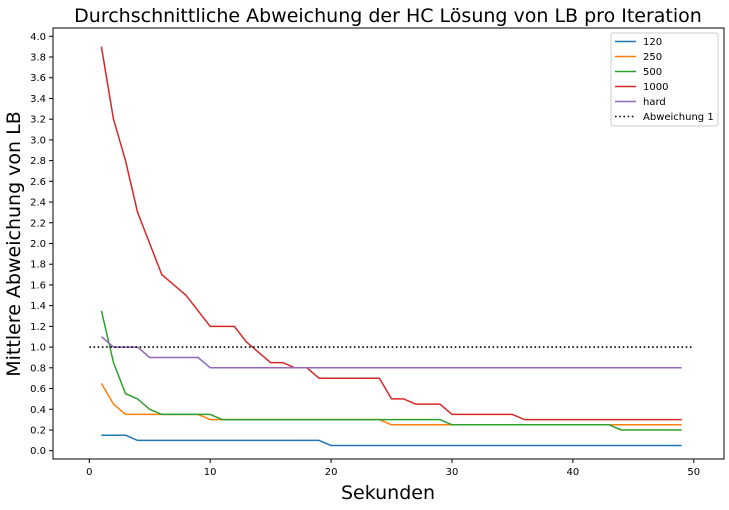 This screenshot has width=729, height=510. I want to click on y-tick-label: 0.8, so click(38, 368).